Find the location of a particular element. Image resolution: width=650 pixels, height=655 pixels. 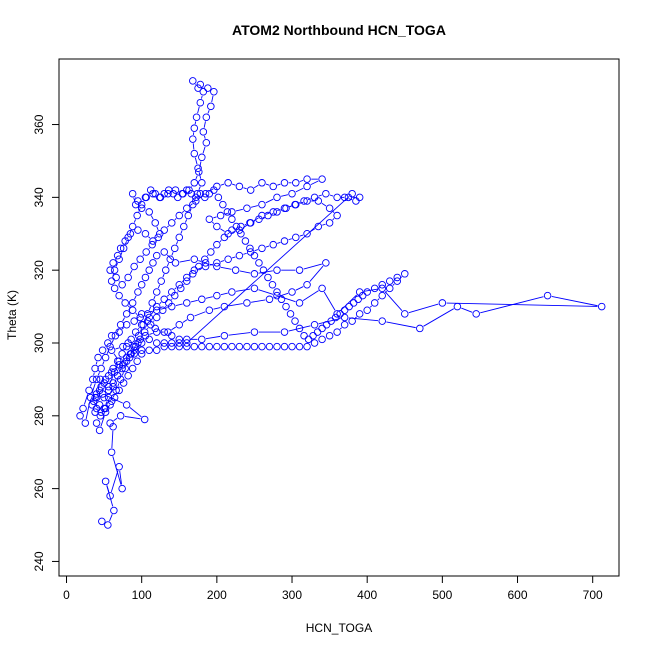

y-tick-label: 280 is located at coordinates (39, 415).